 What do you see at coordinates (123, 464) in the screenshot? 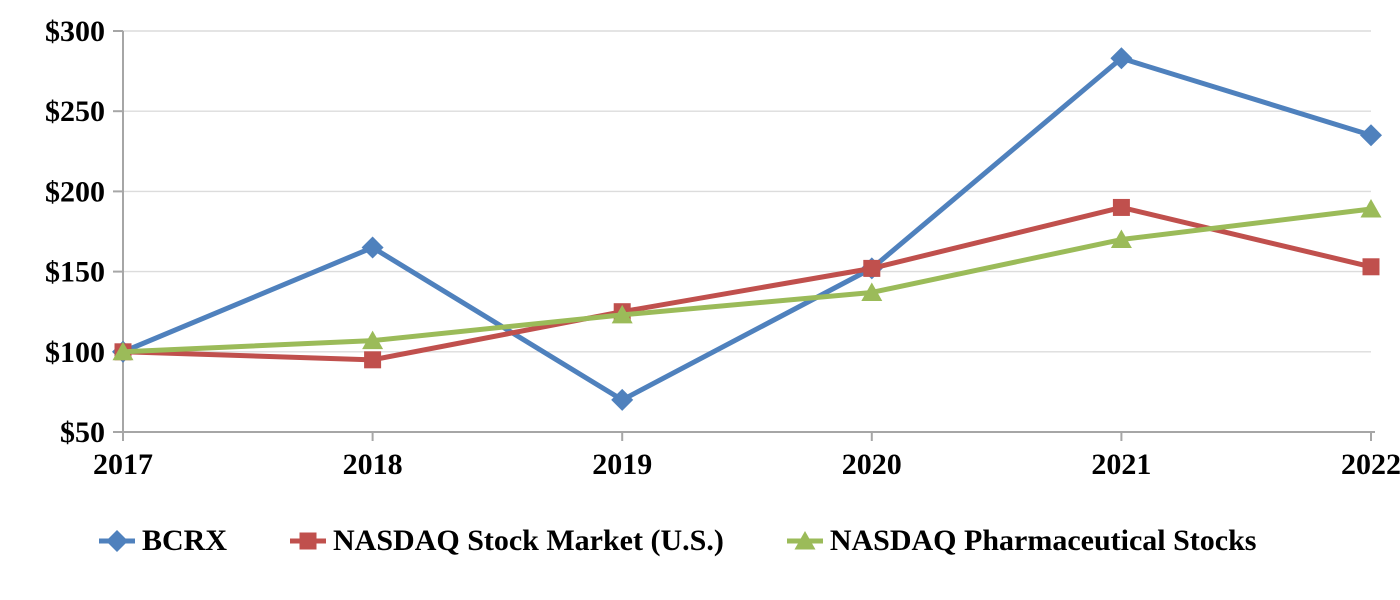
I see `x-axis-label: 2017` at bounding box center [123, 464].